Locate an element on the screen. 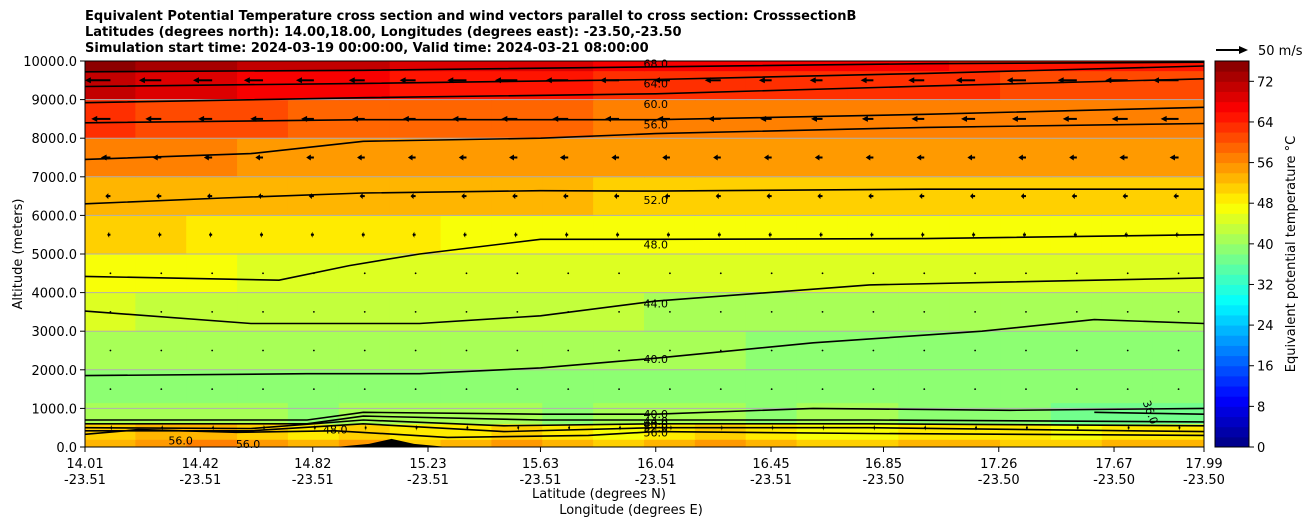  y-tick-label: 2000.0 is located at coordinates (55, 371).